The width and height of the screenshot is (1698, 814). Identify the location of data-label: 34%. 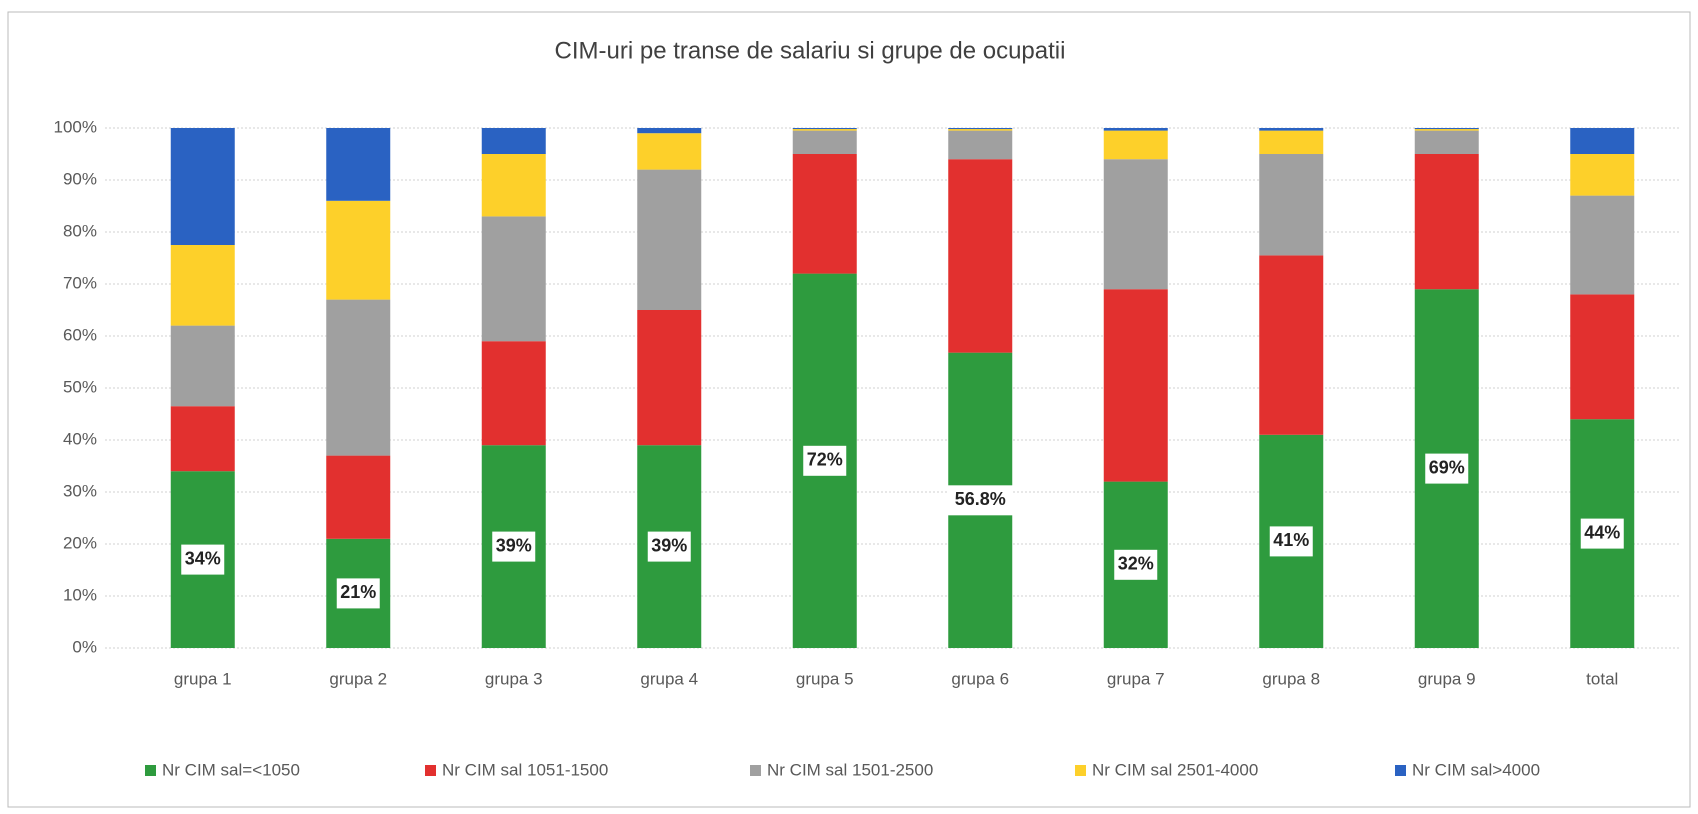
(203, 558).